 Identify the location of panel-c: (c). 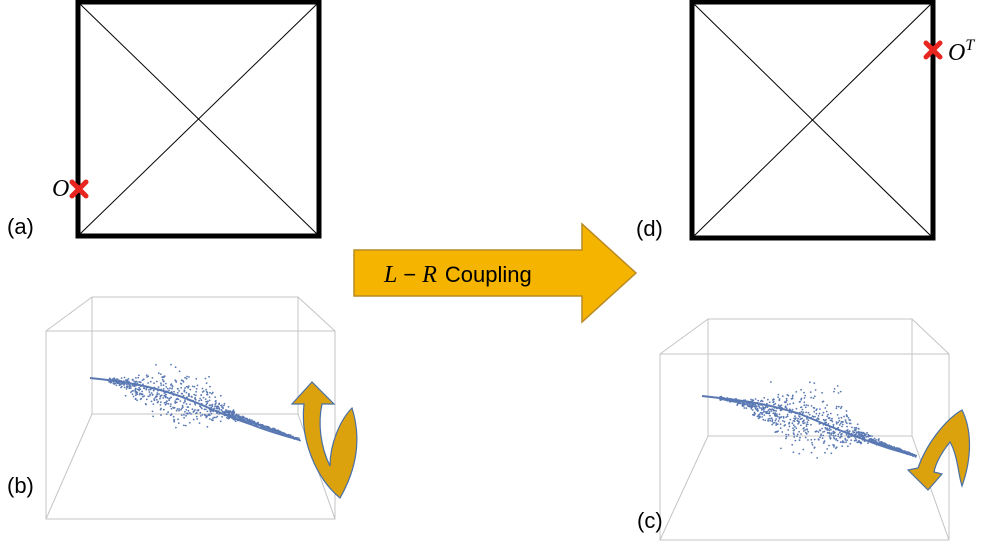
(804, 429).